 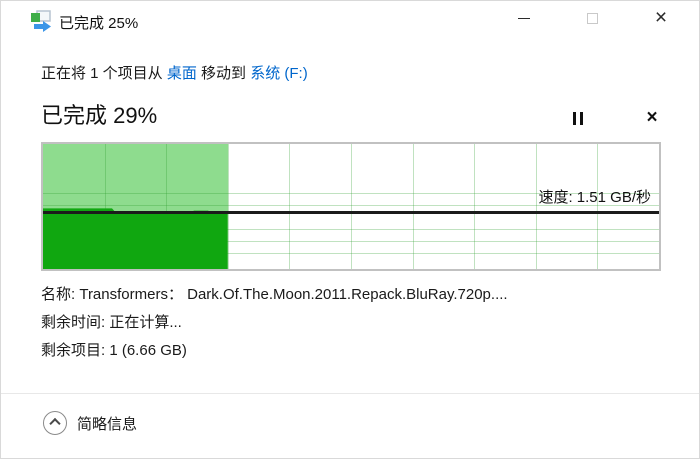 I want to click on close-button: ×, so click(x=661, y=18).